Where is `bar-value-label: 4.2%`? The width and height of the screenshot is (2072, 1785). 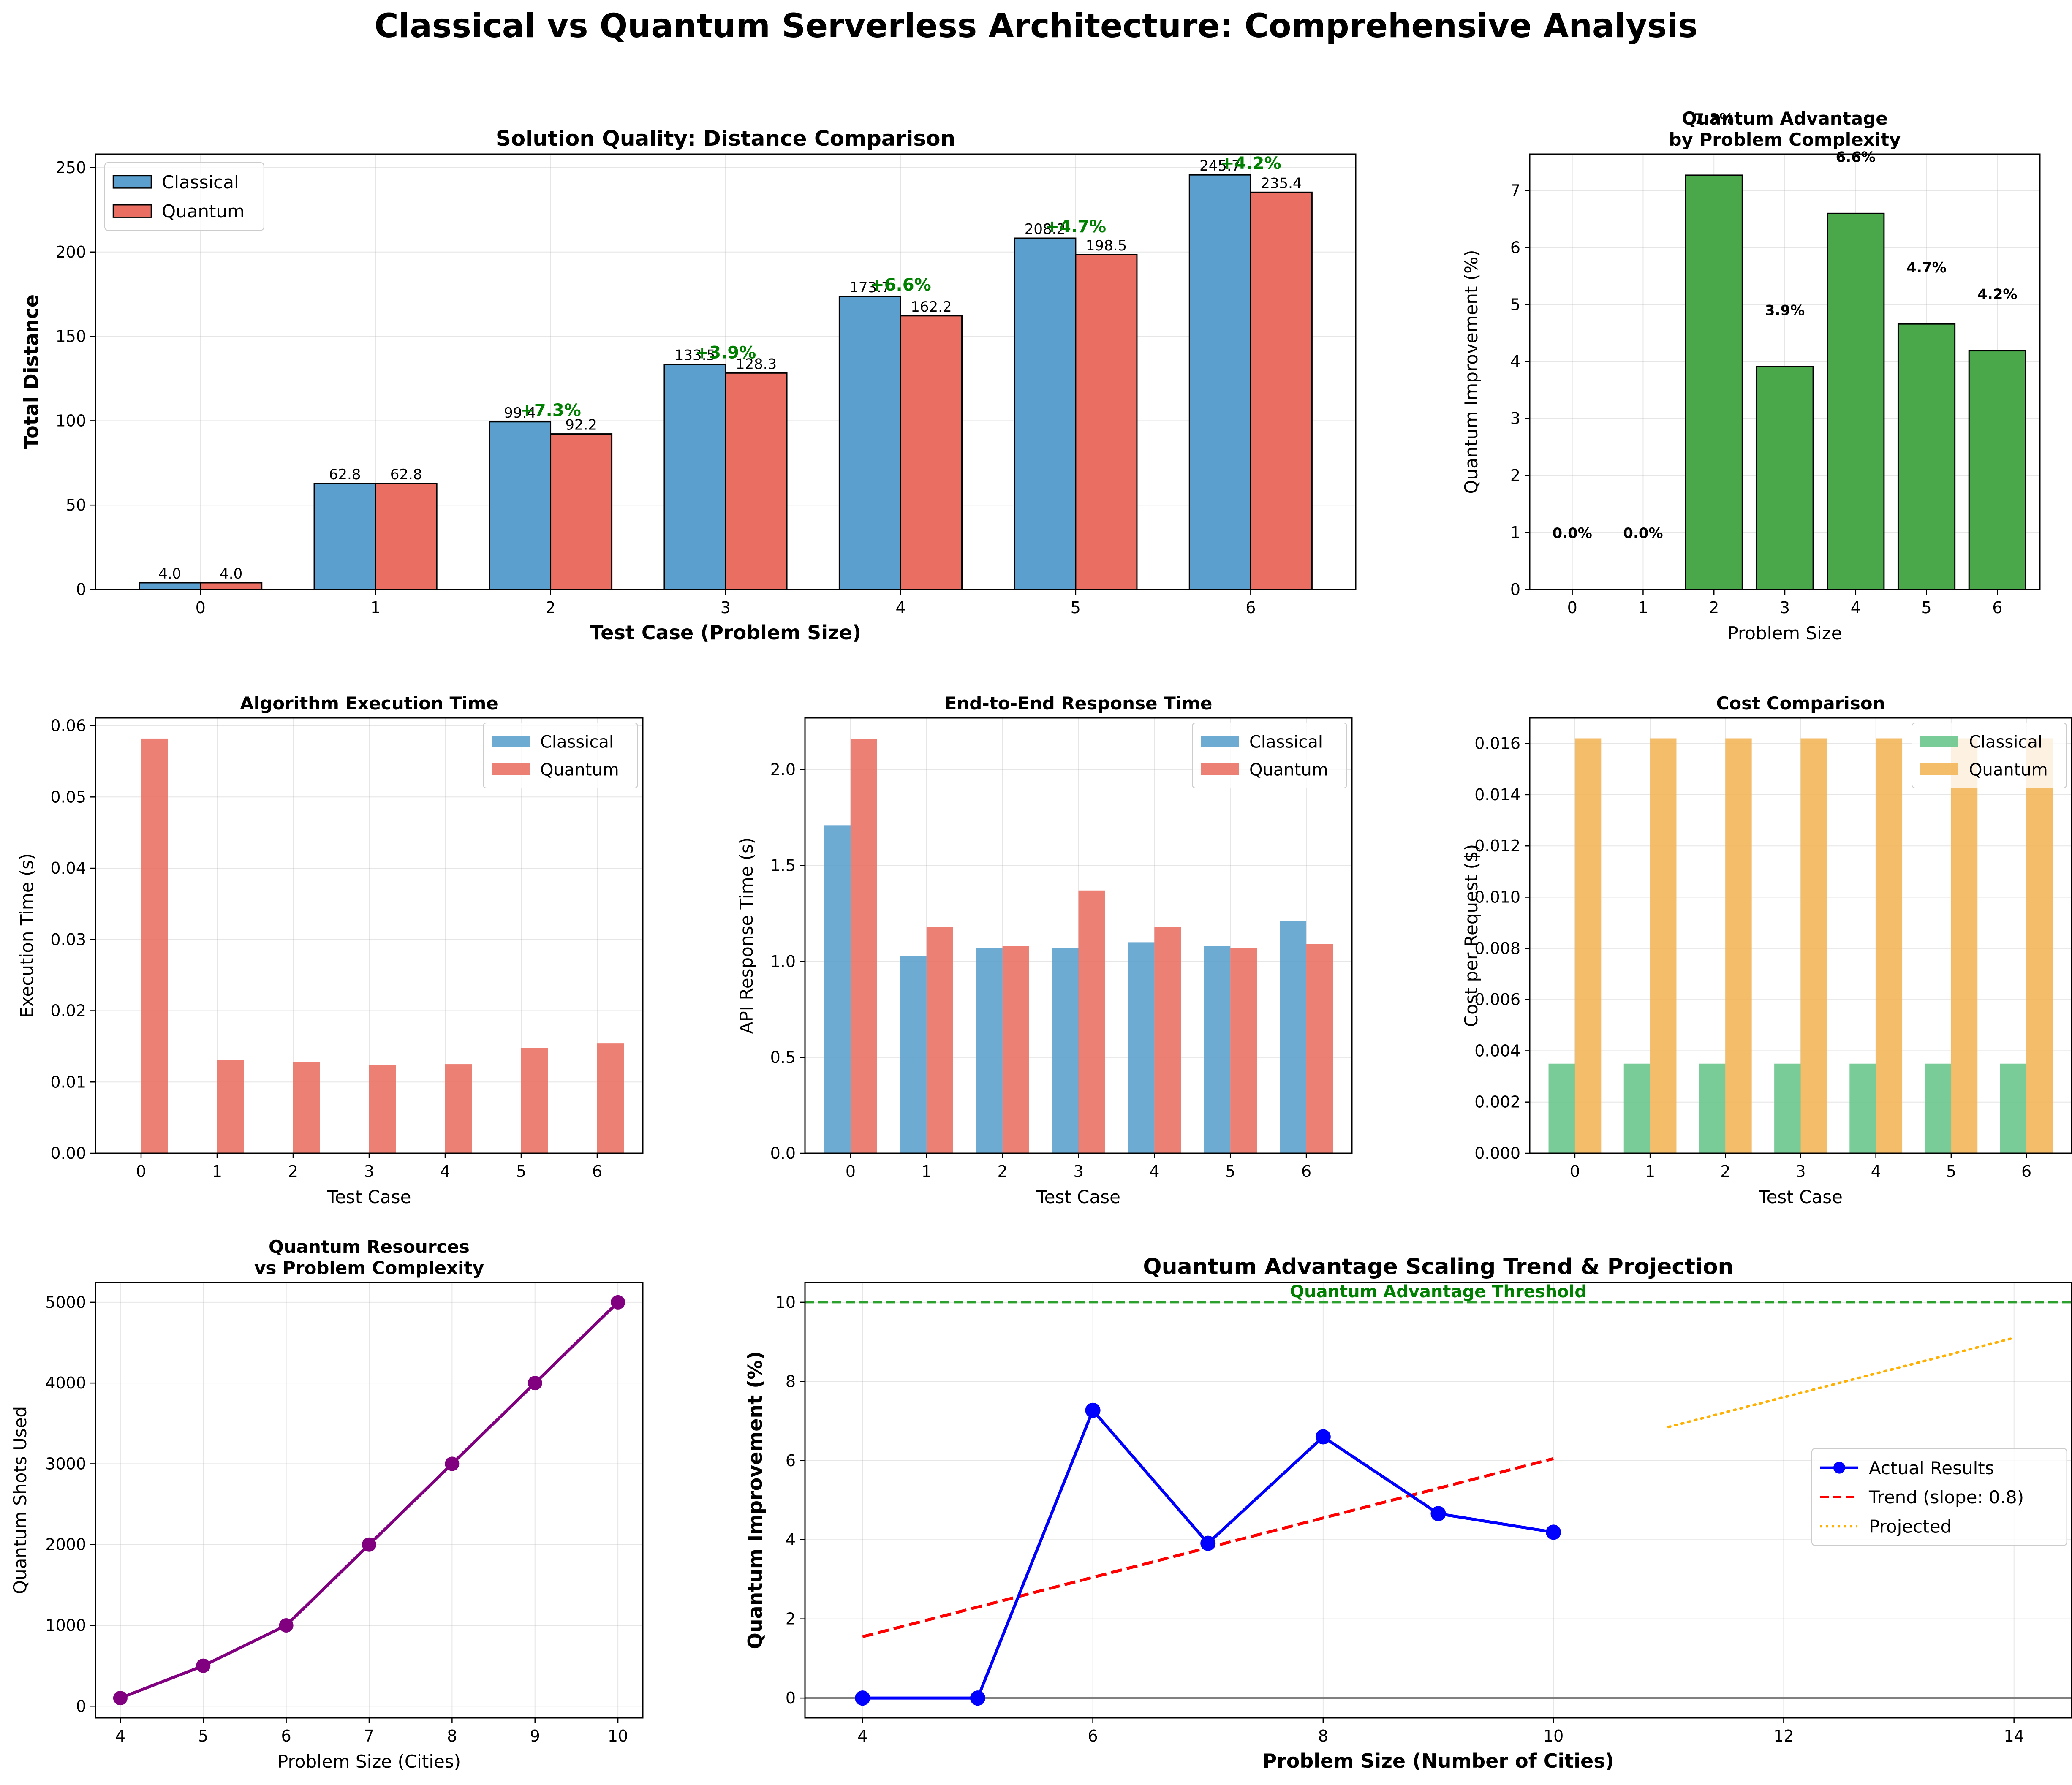
bar-value-label: 4.2% is located at coordinates (1997, 294).